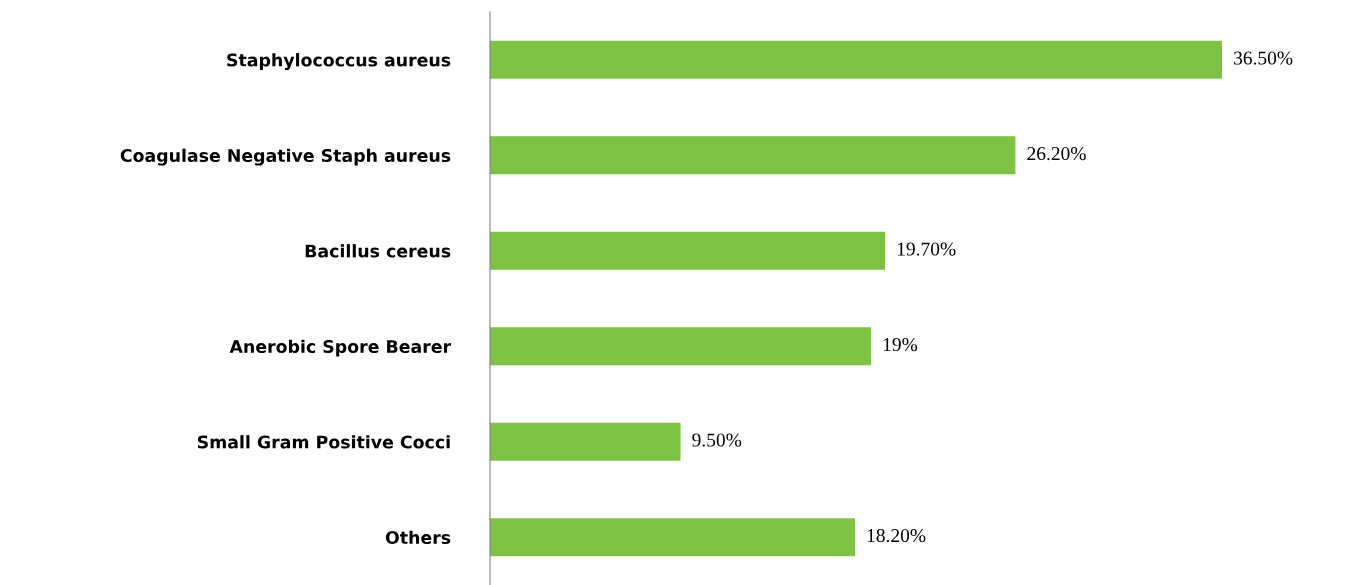  Describe the element at coordinates (900, 345) in the screenshot. I see `data-label: 19%` at that location.